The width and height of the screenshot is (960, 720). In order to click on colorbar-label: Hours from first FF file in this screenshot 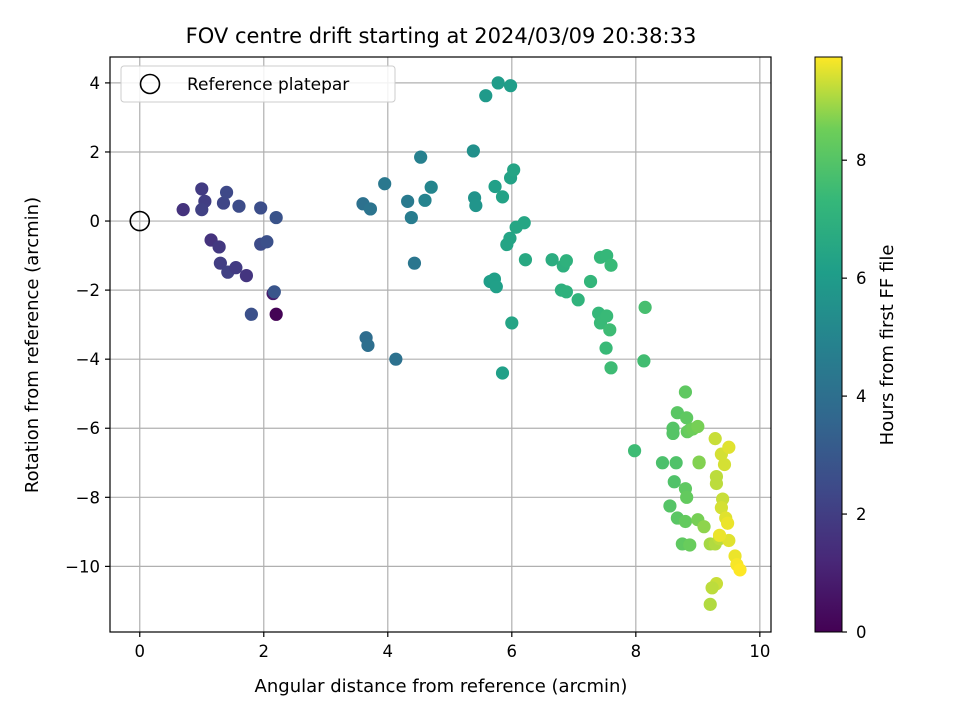, I will do `click(887, 345)`.